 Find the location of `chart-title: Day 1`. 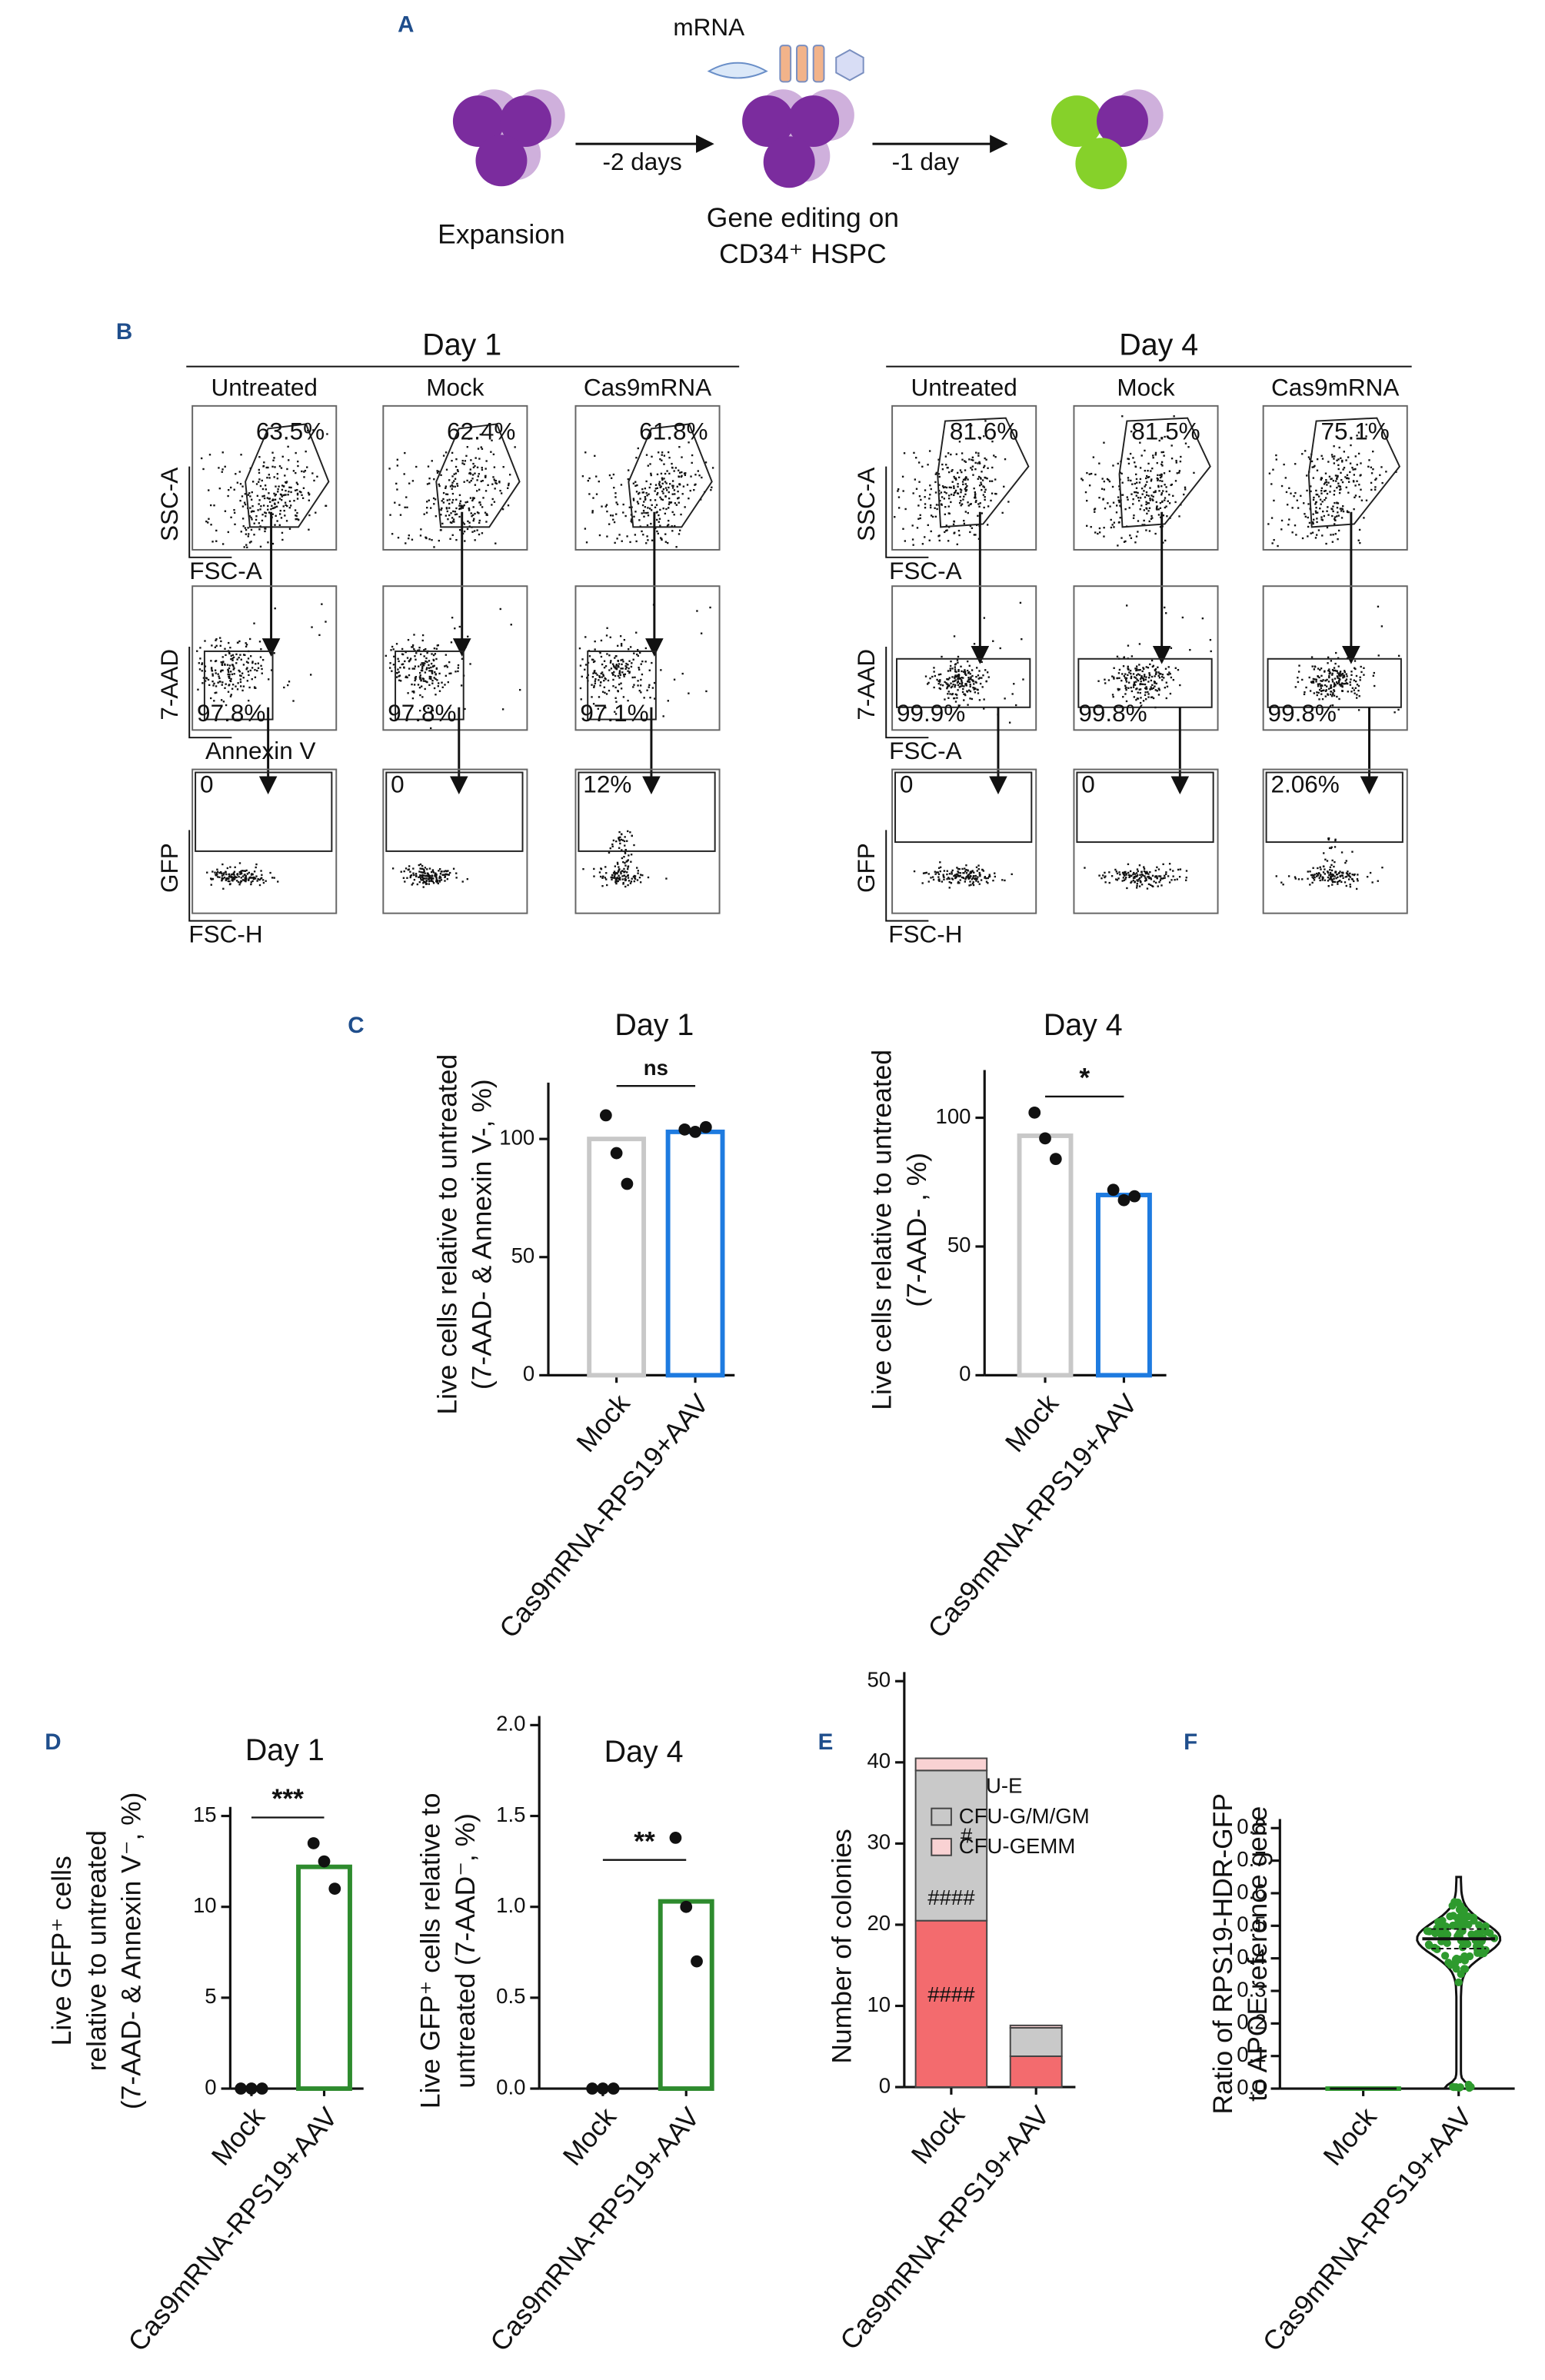

chart-title: Day 1 is located at coordinates (654, 1025).